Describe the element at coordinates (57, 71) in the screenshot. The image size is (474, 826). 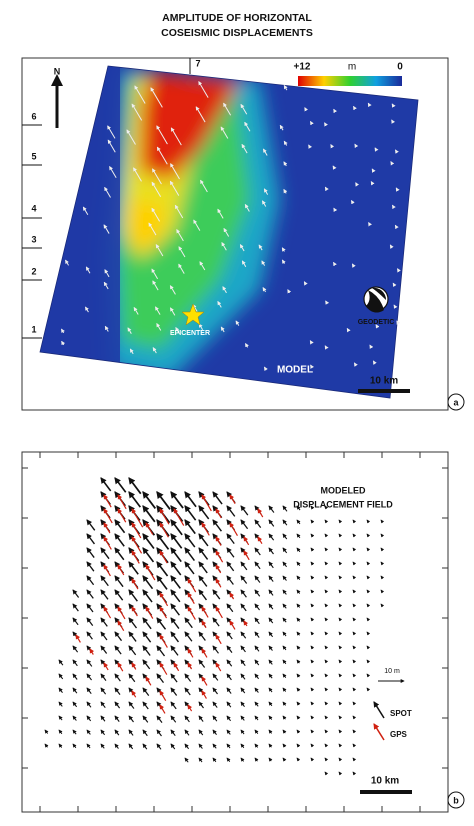
I see `north-label: N` at that location.